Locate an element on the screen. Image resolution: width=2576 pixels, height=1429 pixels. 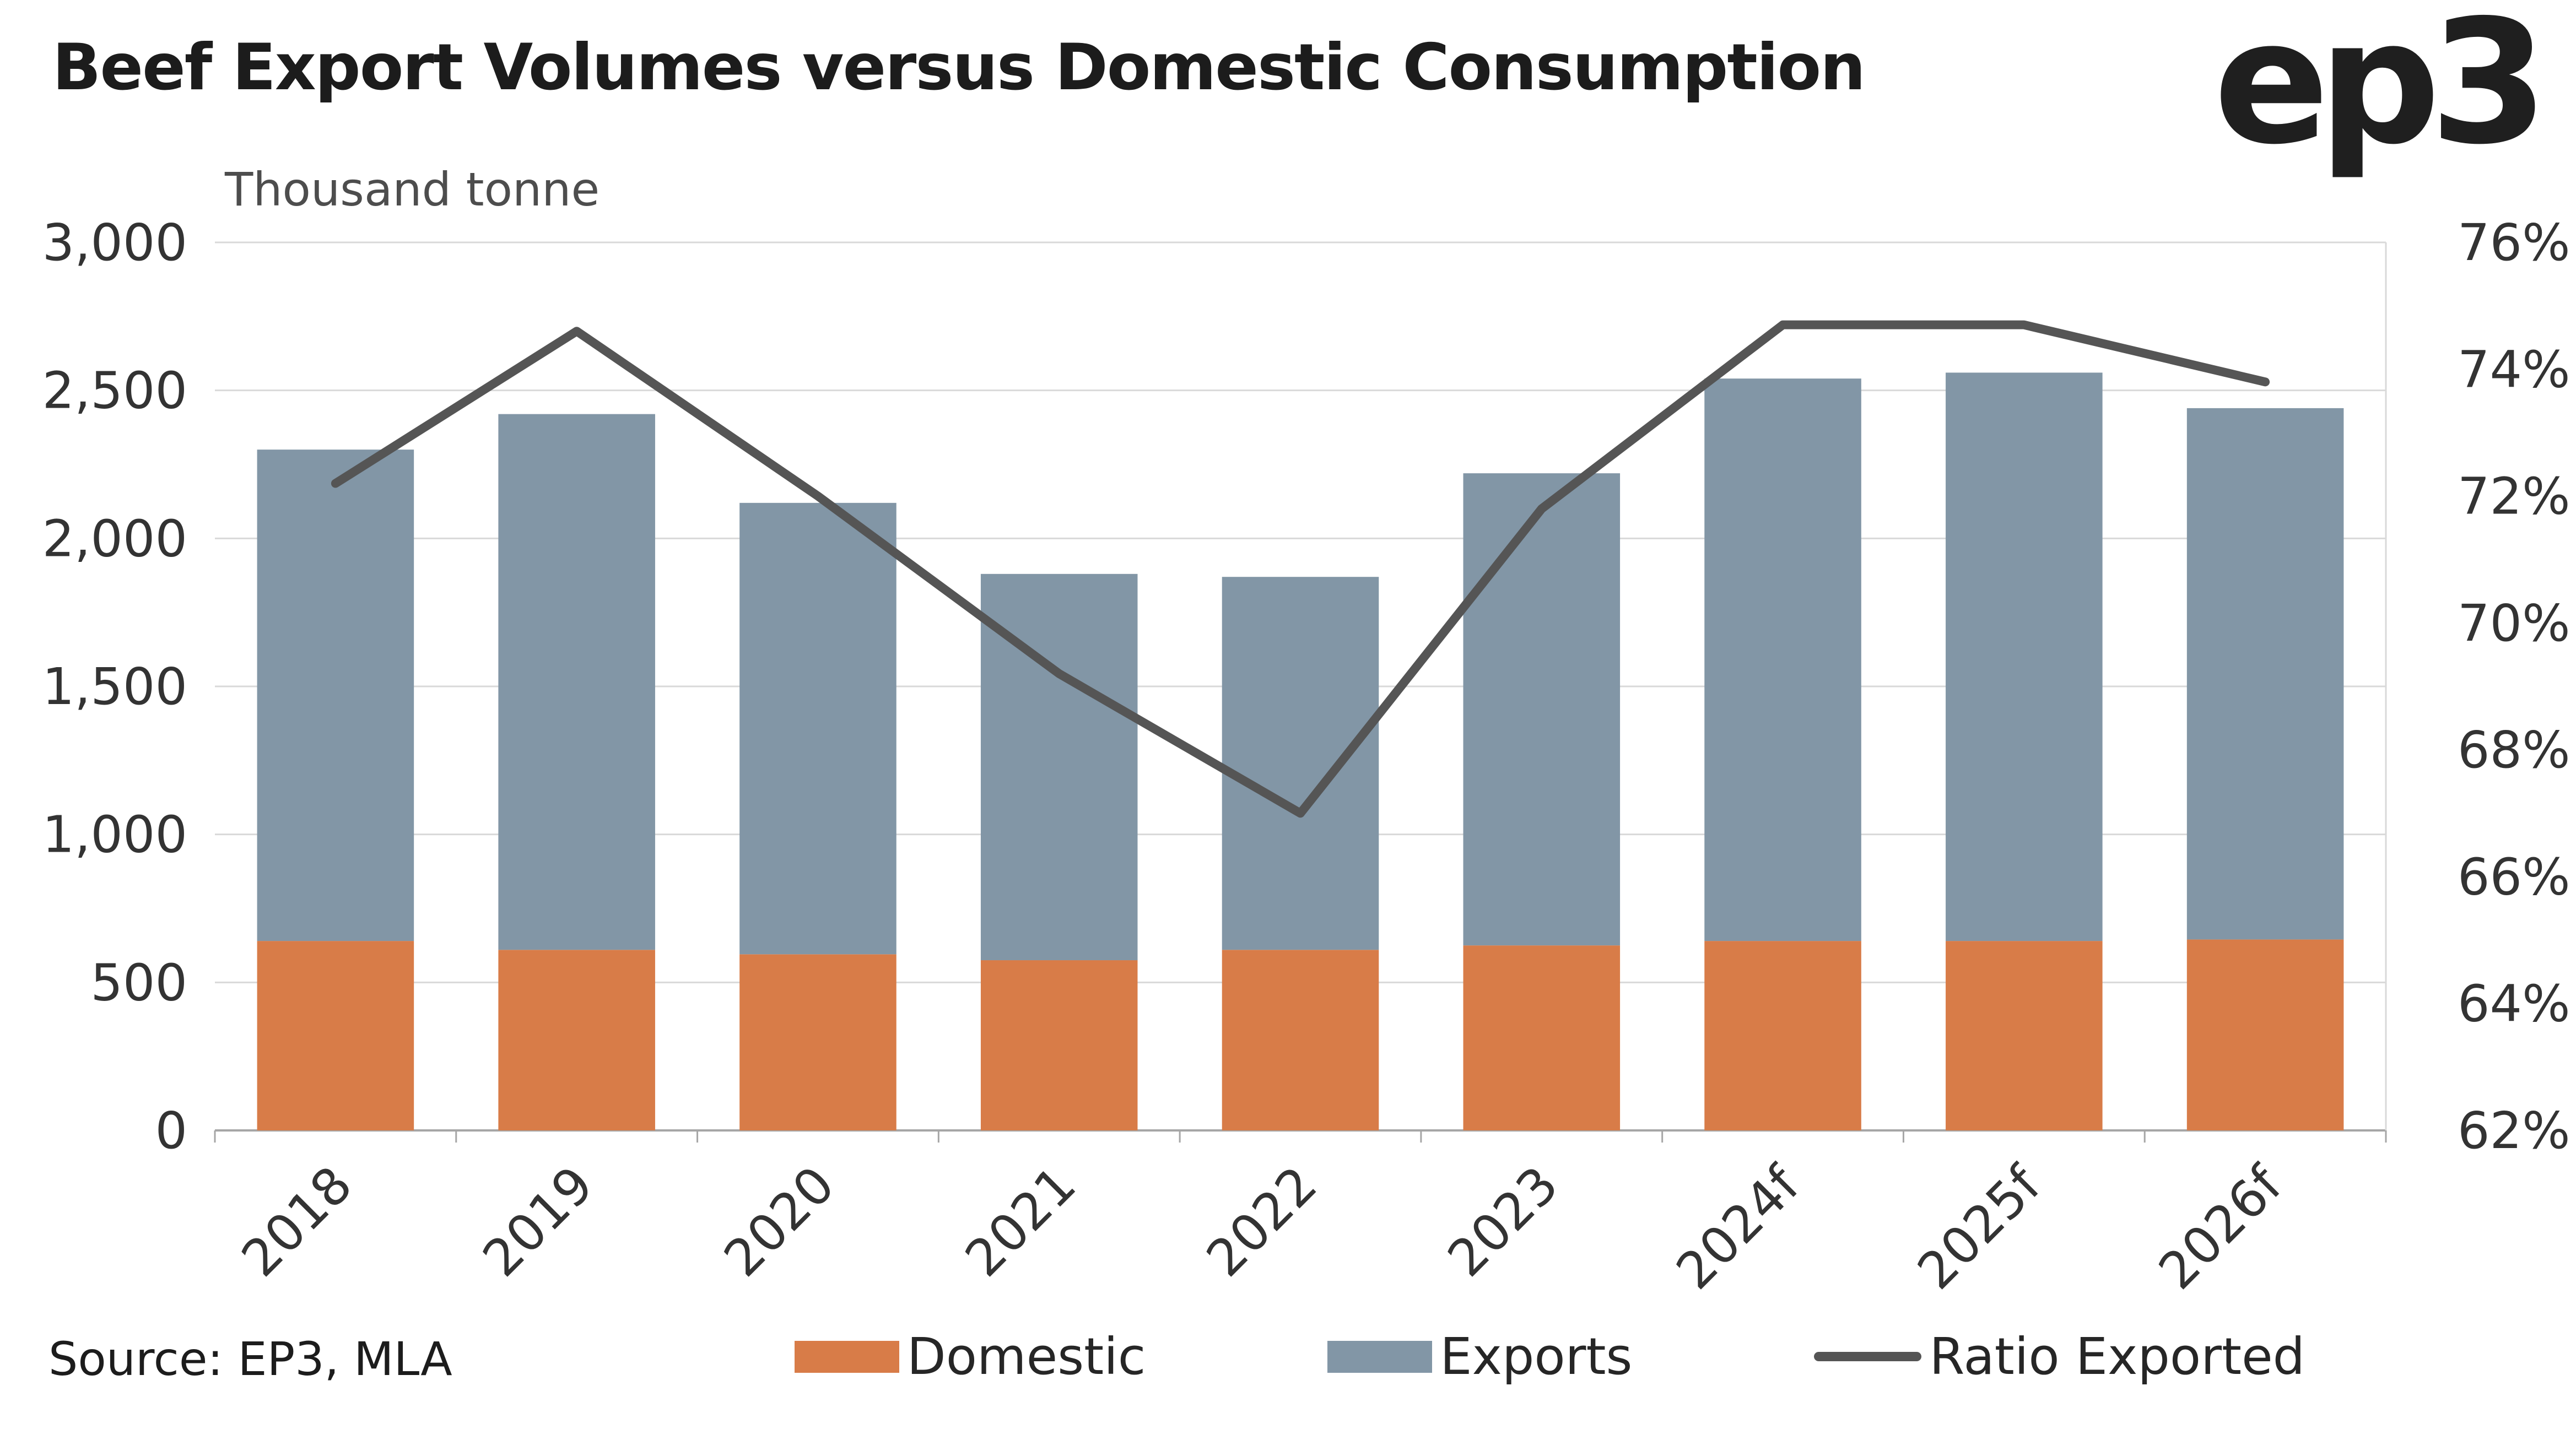
chart-legend: Domestic Exports Ratio Exported is located at coordinates (1549, 1356).